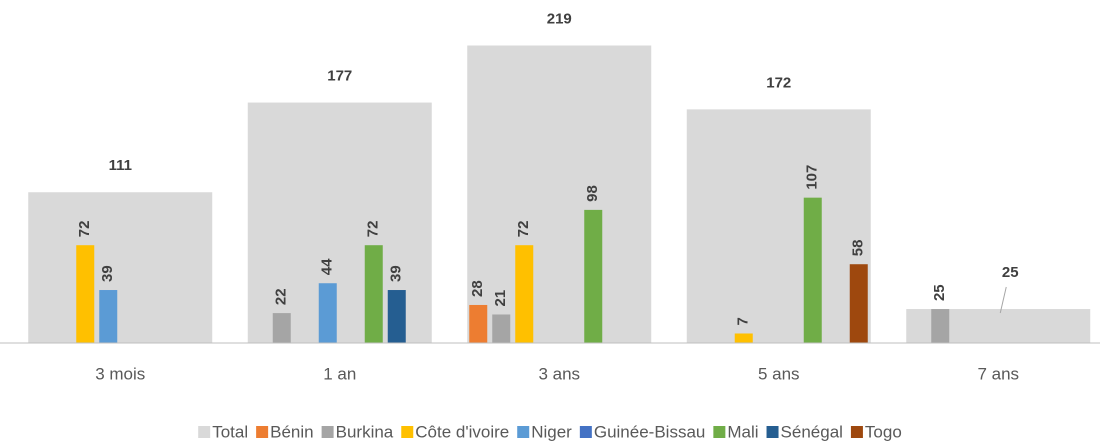 Image resolution: width=1100 pixels, height=443 pixels. What do you see at coordinates (650, 431) in the screenshot?
I see `legend-label: Guinée-Bissau` at bounding box center [650, 431].